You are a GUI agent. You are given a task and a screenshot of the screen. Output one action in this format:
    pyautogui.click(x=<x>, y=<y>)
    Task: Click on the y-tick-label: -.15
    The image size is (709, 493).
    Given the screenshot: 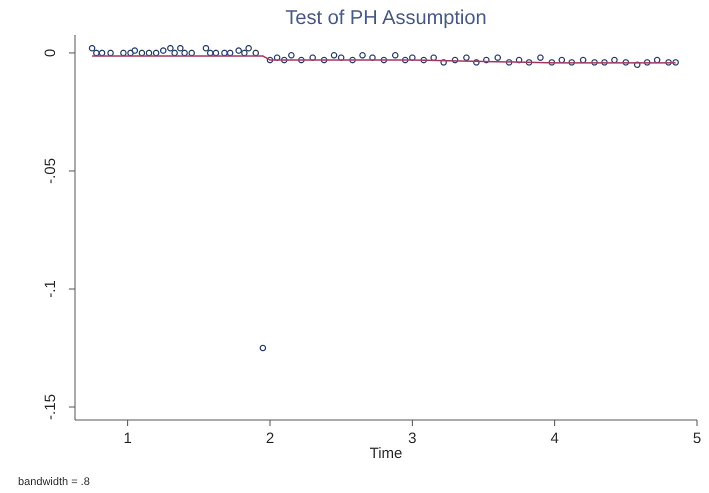 What is the action you would take?
    pyautogui.click(x=50, y=407)
    